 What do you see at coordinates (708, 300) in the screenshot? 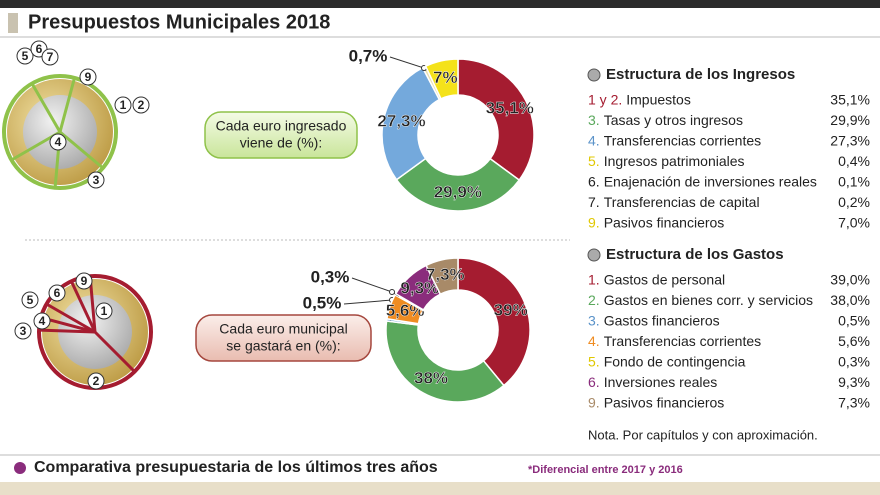
I see `legend-label: Gastos en bienes corr. y servicios` at bounding box center [708, 300].